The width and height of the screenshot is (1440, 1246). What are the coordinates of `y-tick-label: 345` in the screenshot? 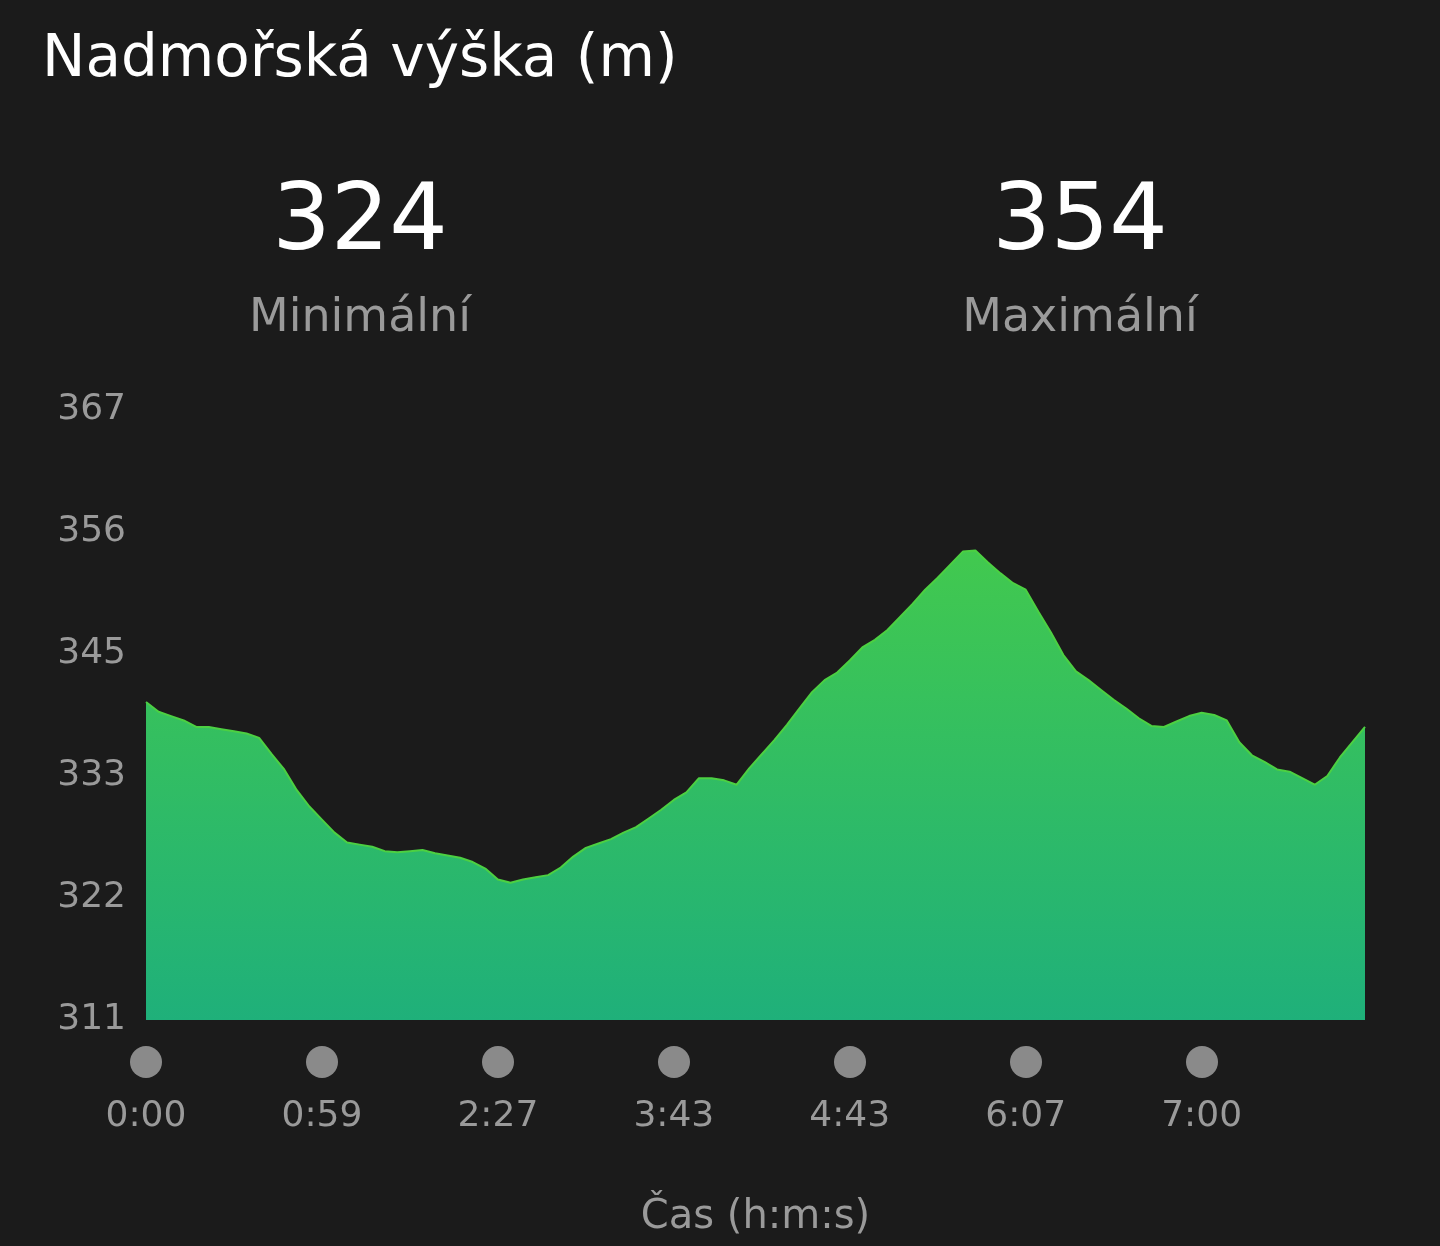 It's located at (91, 651).